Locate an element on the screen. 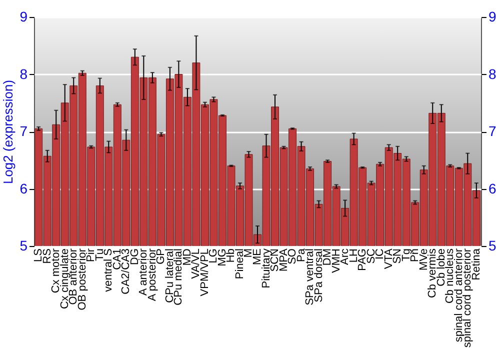 This screenshot has width=500, height=350. y2-tick-label: 7 is located at coordinates (492, 131).